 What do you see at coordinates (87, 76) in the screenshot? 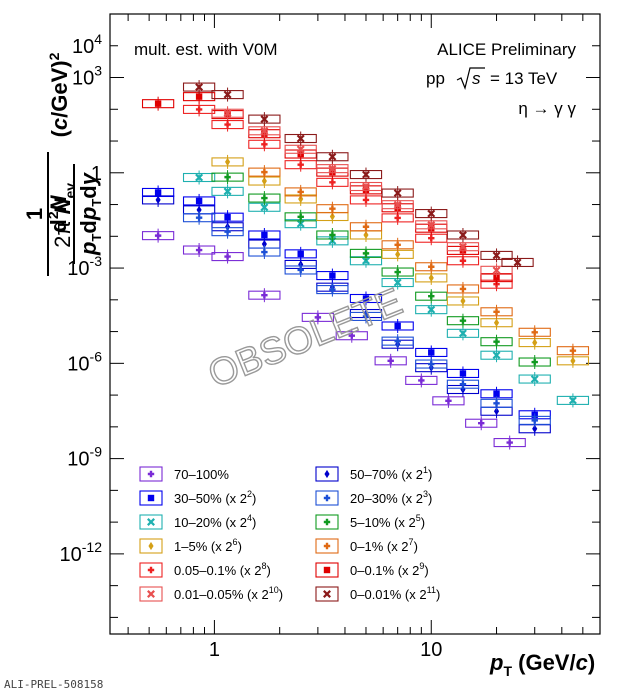
I see `y-tick-label: 10³` at bounding box center [87, 76].